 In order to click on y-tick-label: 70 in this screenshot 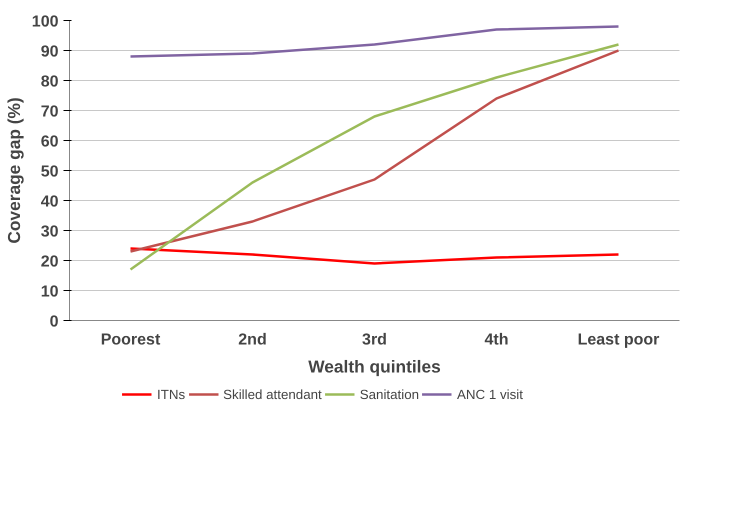, I will do `click(49, 112)`.